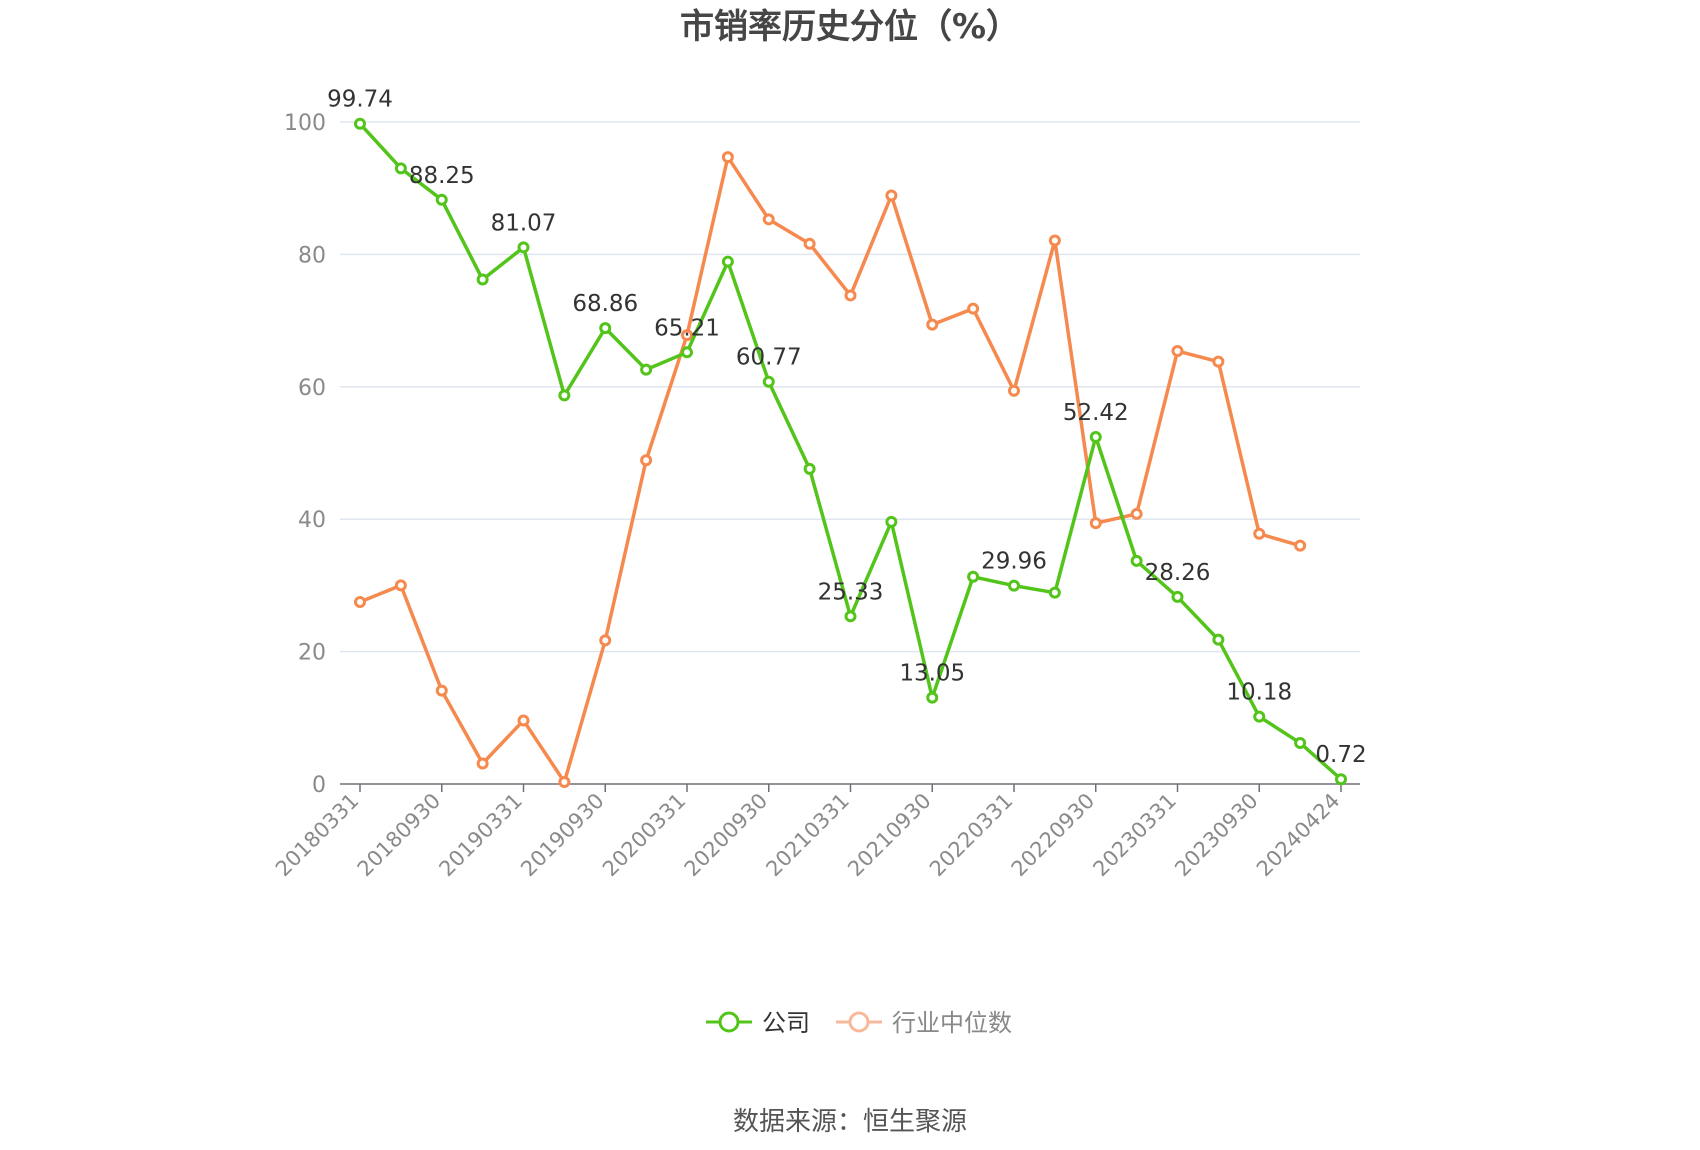  Describe the element at coordinates (1053, 835) in the screenshot. I see `x-tick-label: 20220930` at that location.